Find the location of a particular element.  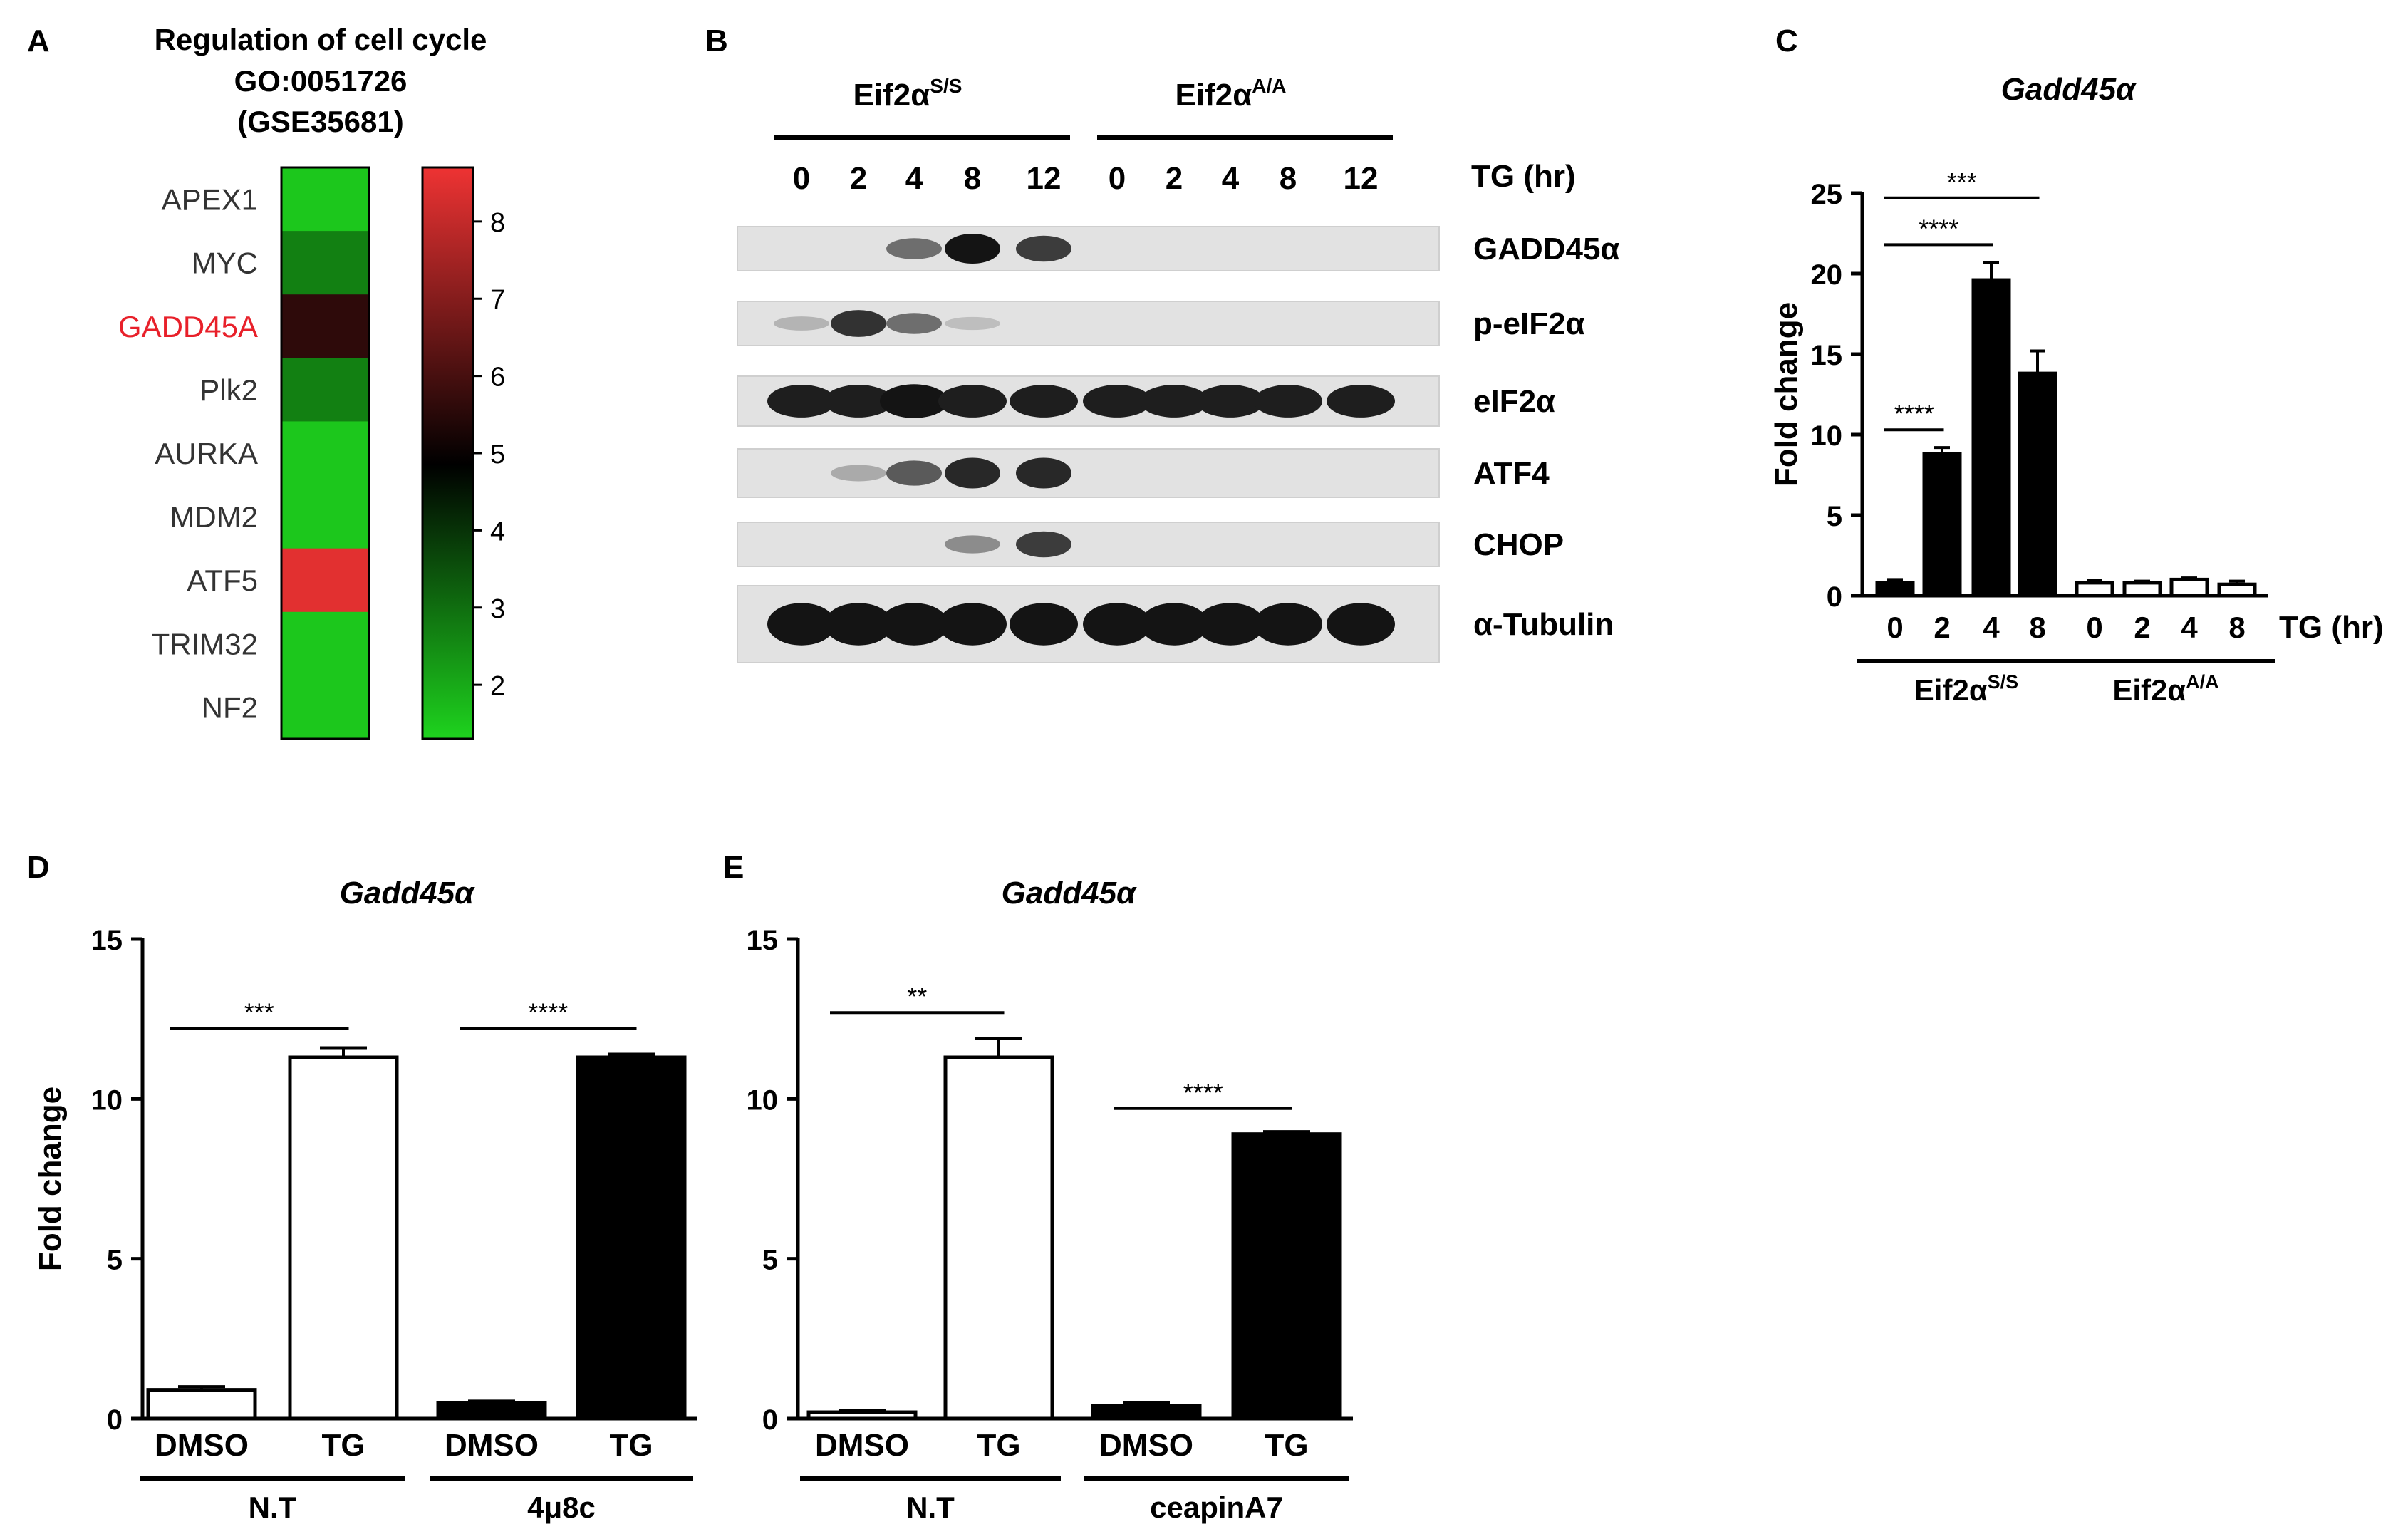

y-tick-label: 15 is located at coordinates (1827, 355).